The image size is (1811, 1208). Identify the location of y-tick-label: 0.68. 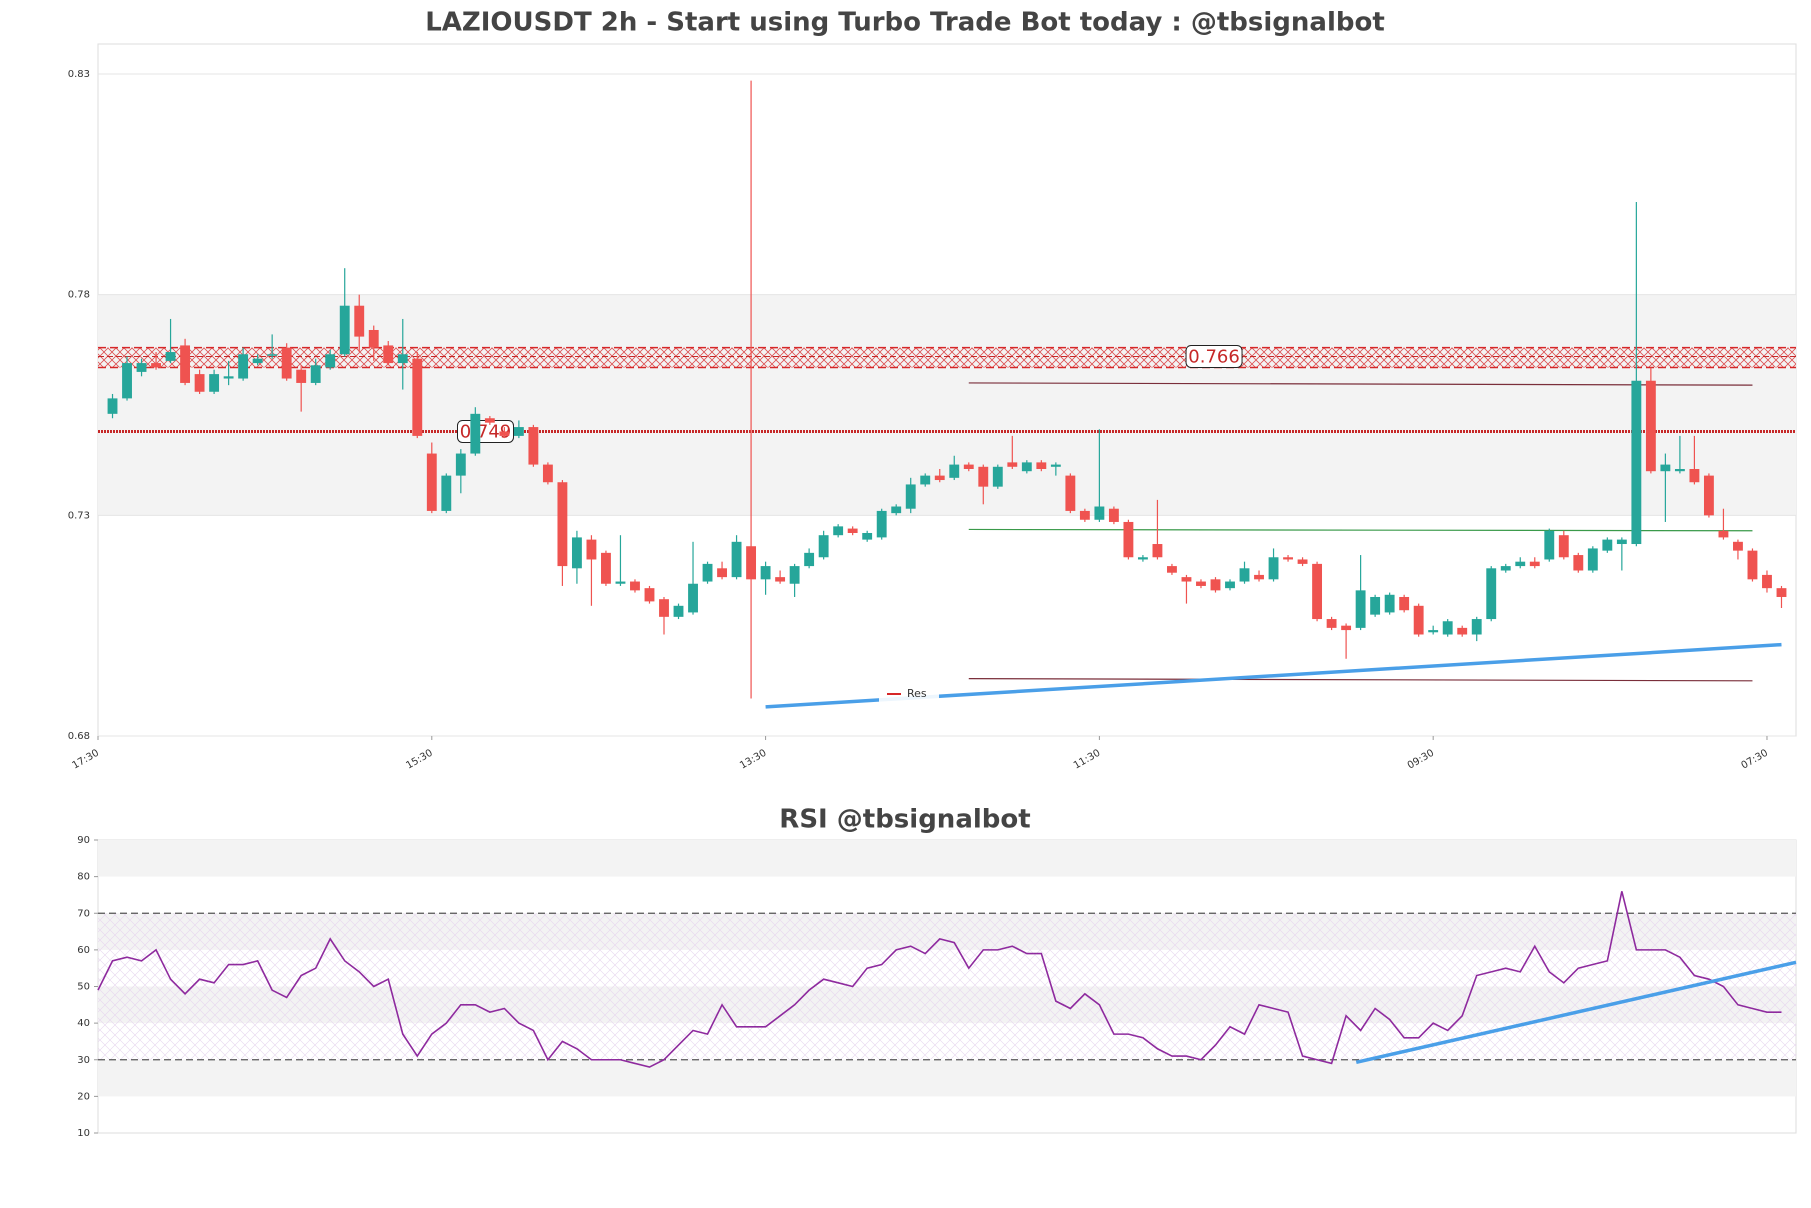
(79, 736).